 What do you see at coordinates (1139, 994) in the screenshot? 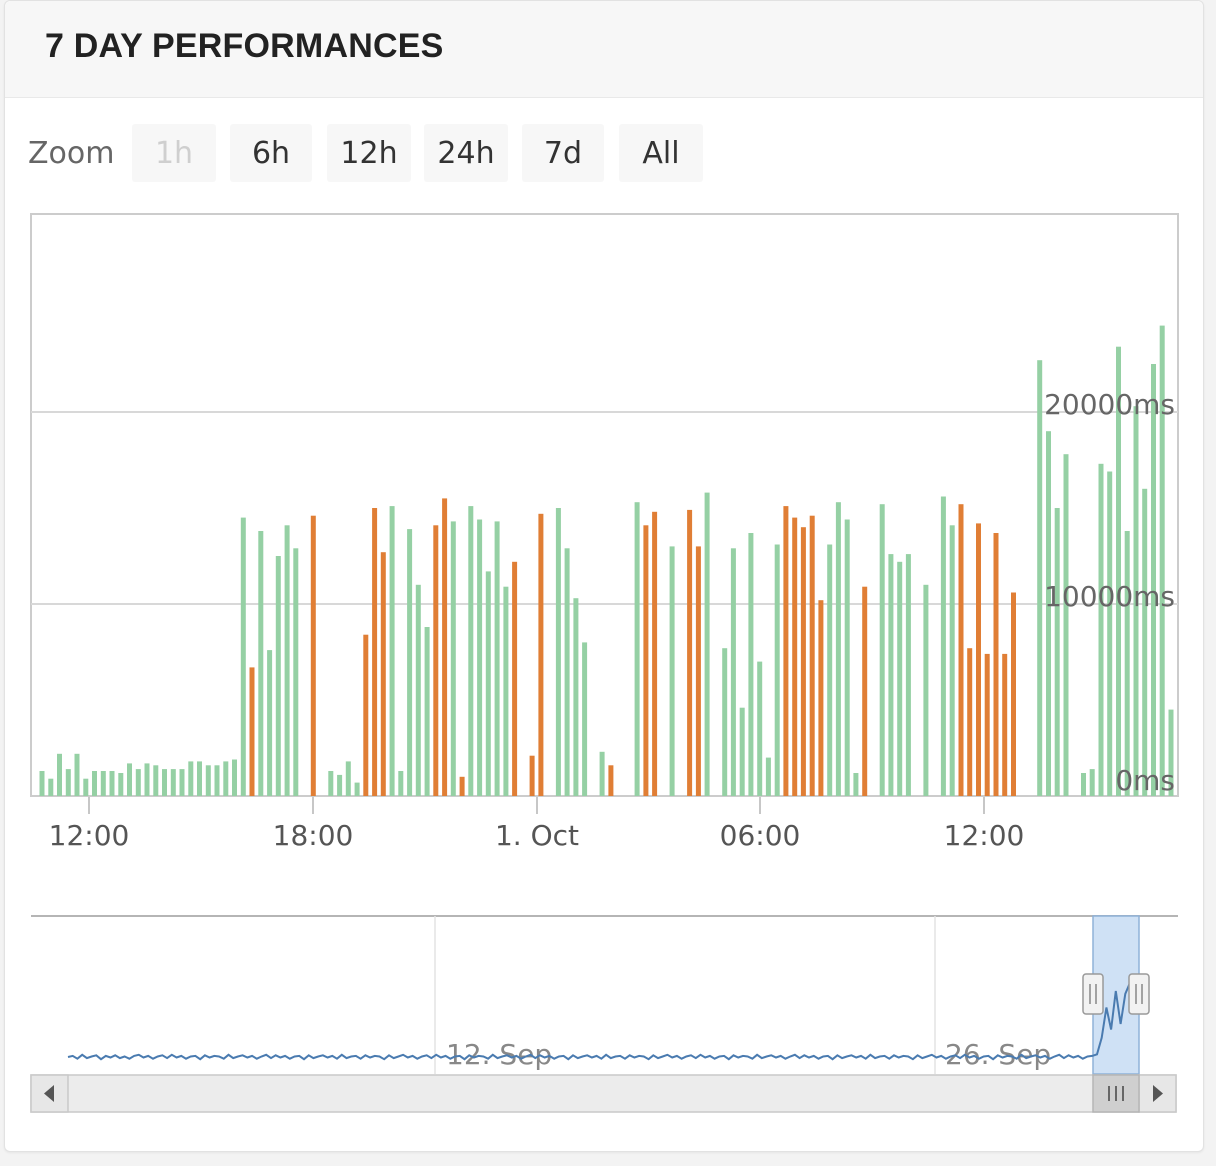
I see `navigator-handle-right` at bounding box center [1139, 994].